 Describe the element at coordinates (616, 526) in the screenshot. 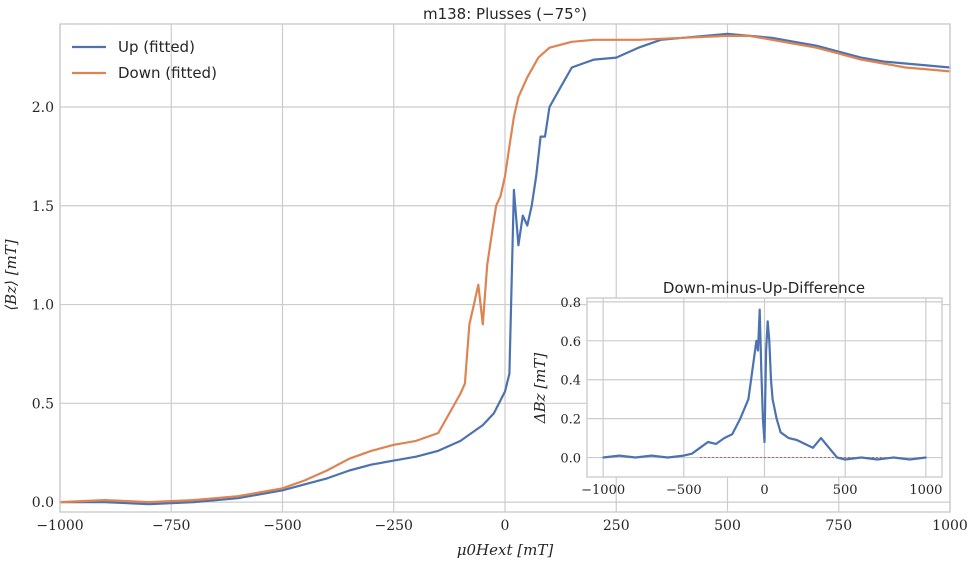

I see `main-xtick-label: 250` at that location.